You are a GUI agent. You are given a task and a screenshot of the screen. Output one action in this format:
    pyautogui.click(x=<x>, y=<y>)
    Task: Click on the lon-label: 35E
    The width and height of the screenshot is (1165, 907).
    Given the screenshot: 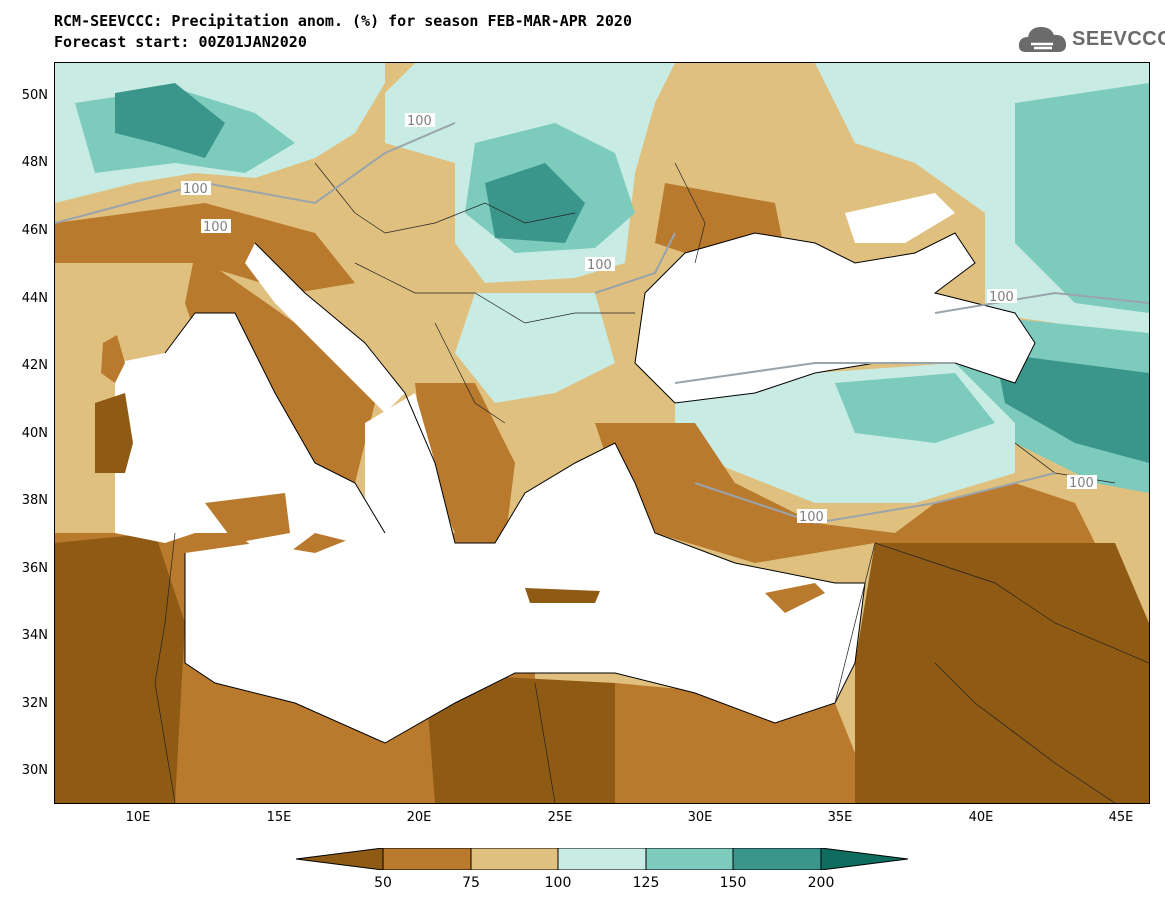 What is the action you would take?
    pyautogui.click(x=840, y=817)
    